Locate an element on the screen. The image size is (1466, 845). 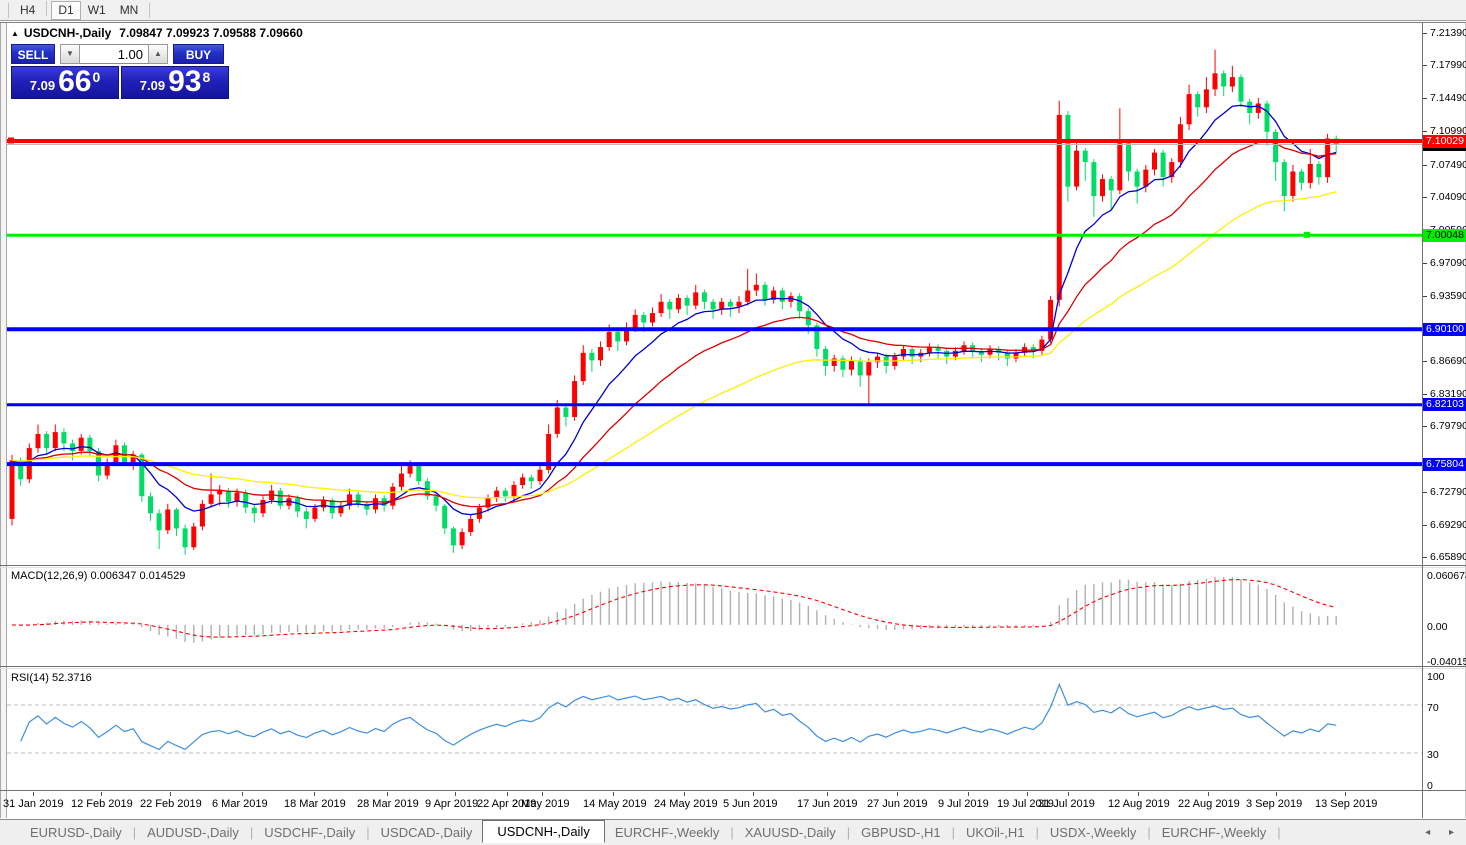
date-label: 31 Jul 2019 is located at coordinates (1066, 804).